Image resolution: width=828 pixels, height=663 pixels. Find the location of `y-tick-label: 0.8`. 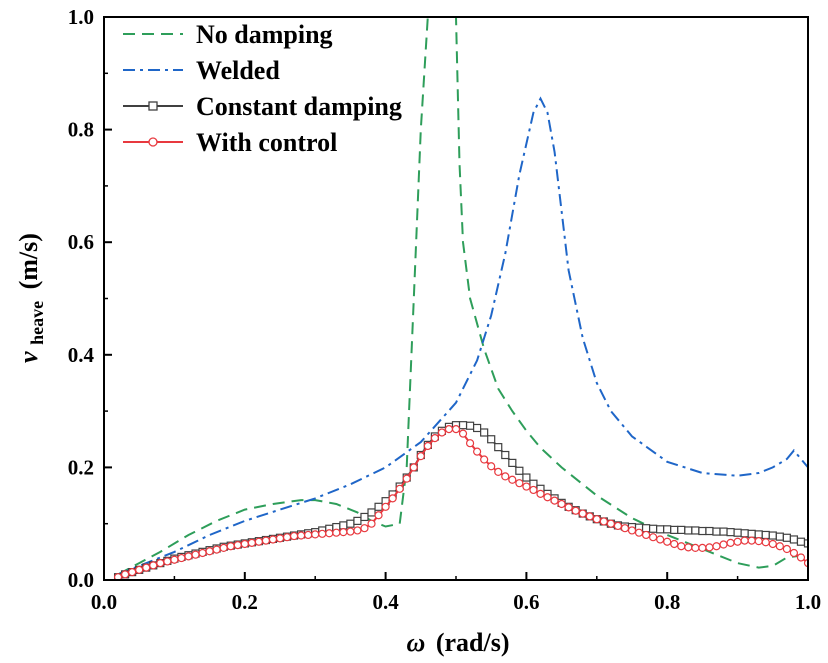

y-tick-label: 0.8 is located at coordinates (81, 130).